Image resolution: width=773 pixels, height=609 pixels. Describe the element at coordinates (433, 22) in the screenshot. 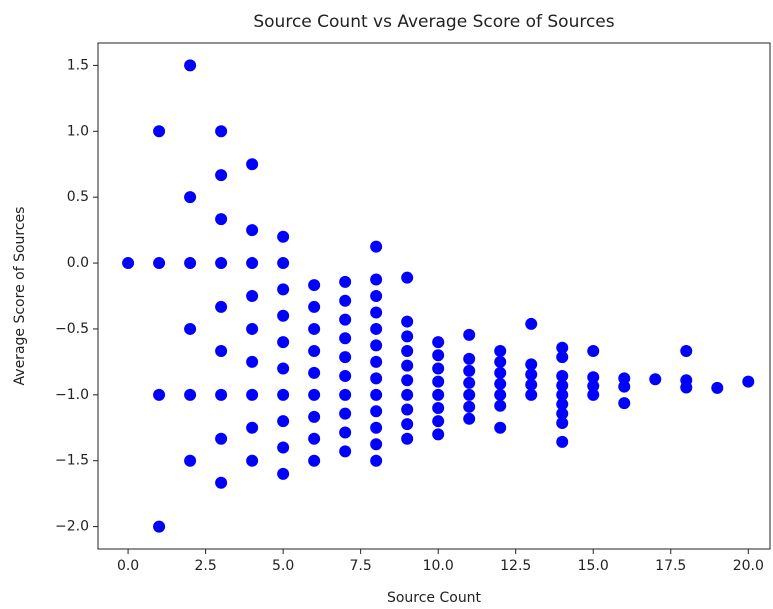

I see `chart-title: Source Count vs Average Score of Sources` at that location.